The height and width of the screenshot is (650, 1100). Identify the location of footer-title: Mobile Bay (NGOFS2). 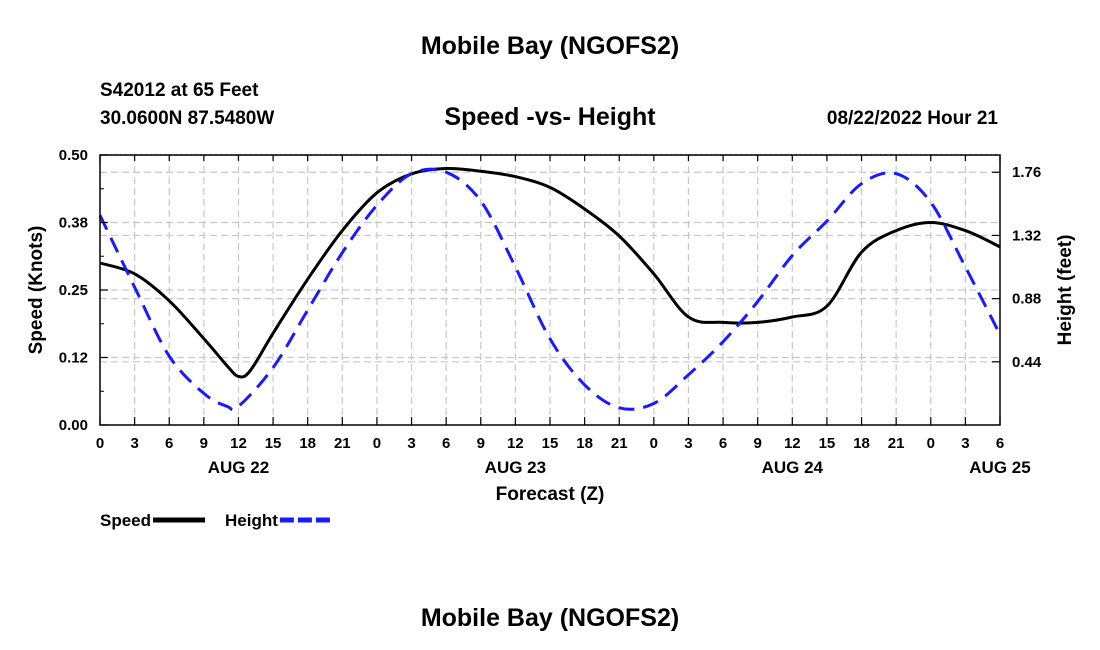
(550, 618).